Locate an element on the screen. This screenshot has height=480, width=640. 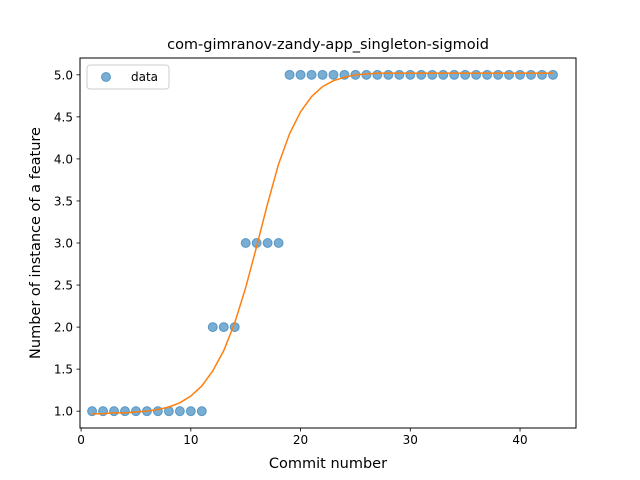
y-axis-label: Number of instance of a feature is located at coordinates (36, 243).